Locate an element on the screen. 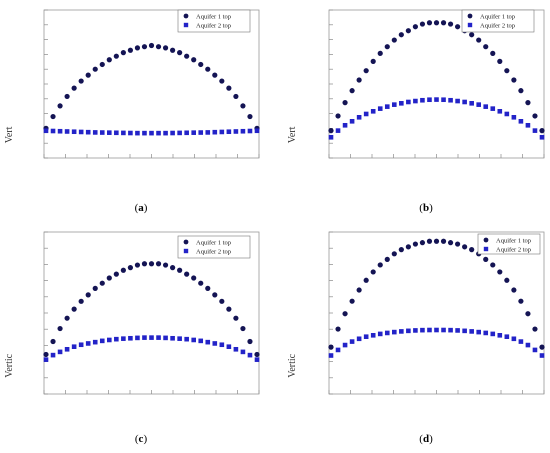 Image resolution: width=550 pixels, height=453 pixels. legend-entry: Aquifer 2 top is located at coordinates (213, 252).